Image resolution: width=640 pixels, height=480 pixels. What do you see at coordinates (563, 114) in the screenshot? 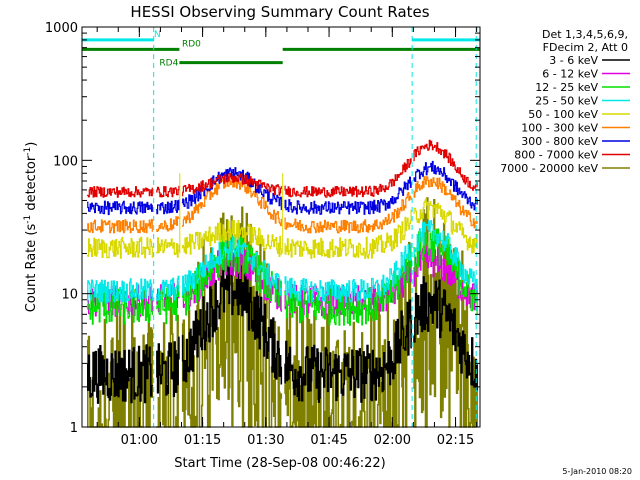
I see `legend-entry-label: 50 - 100 keV` at bounding box center [563, 114].